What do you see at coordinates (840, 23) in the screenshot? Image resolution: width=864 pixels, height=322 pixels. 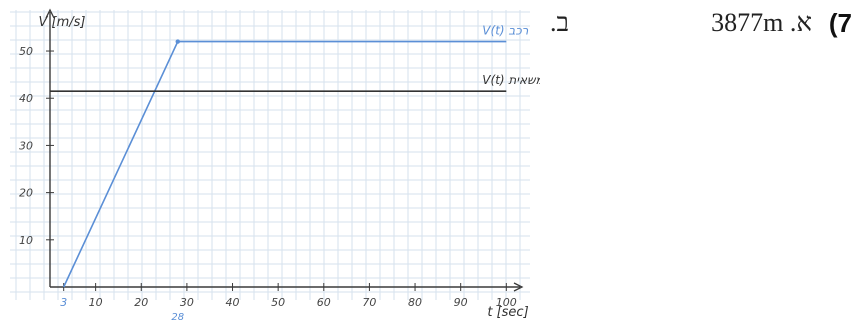 I see `question-number: 7)` at bounding box center [840, 23].